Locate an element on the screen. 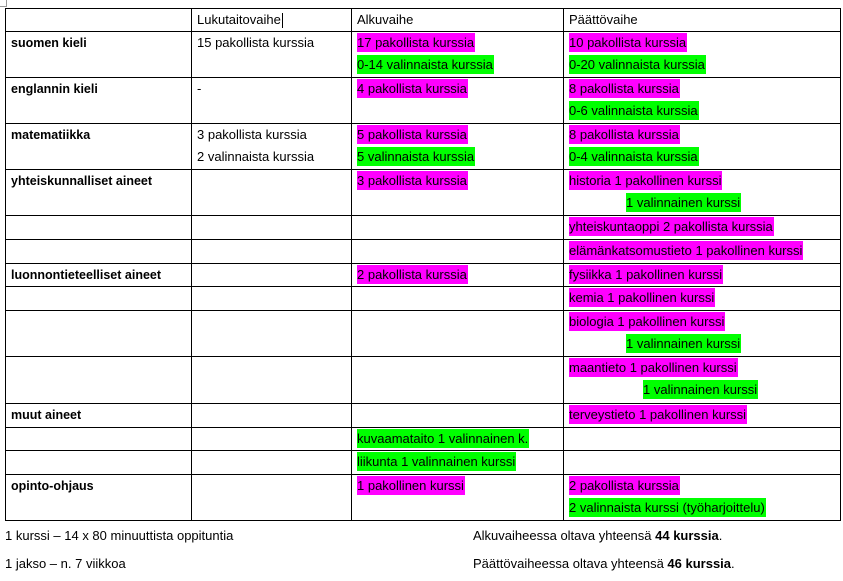 The width and height of the screenshot is (843, 581). cell-line: fysiikka 1 pakollinen kurssi is located at coordinates (702, 275).